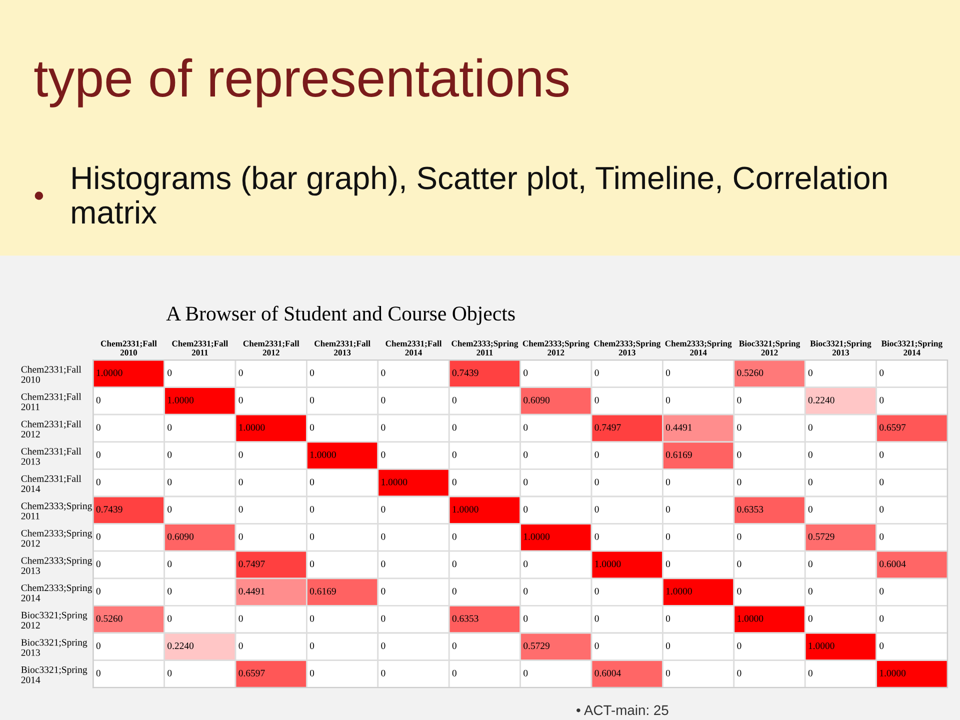 The image size is (960, 720). What do you see at coordinates (485, 348) in the screenshot?
I see `x-tick-label: Chem2333;Spring 2011` at bounding box center [485, 348].